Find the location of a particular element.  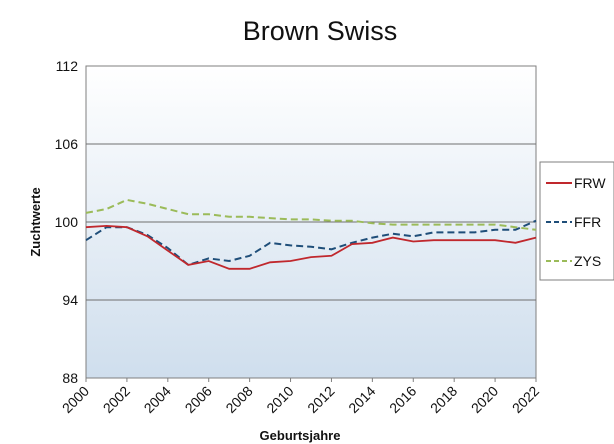

legend-box is located at coordinates (576, 221).